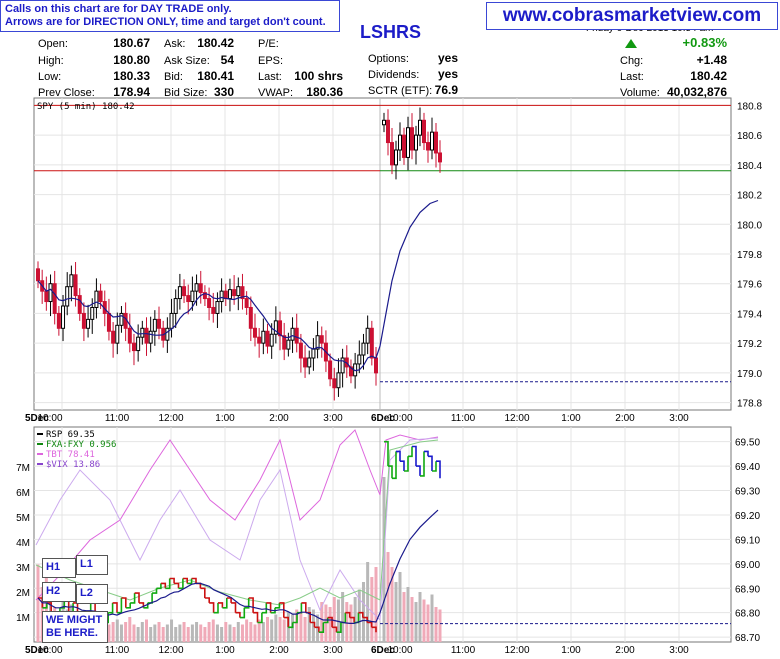 The image size is (780, 659). Describe the element at coordinates (625, 418) in the screenshot. I see `x-tick-label: 2:00` at that location.